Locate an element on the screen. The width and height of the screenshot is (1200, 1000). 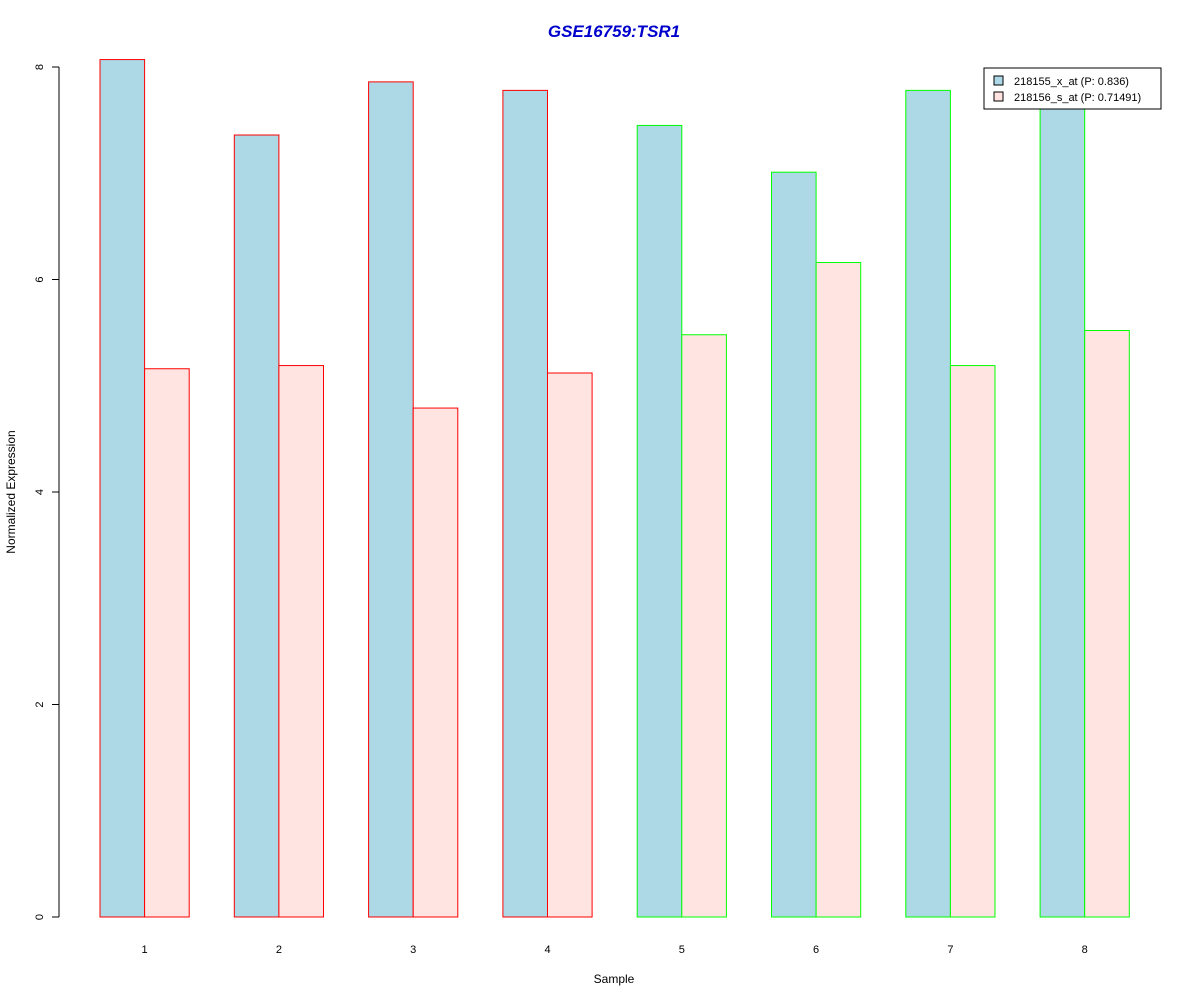
y-tick-label: 8 is located at coordinates (40, 67).